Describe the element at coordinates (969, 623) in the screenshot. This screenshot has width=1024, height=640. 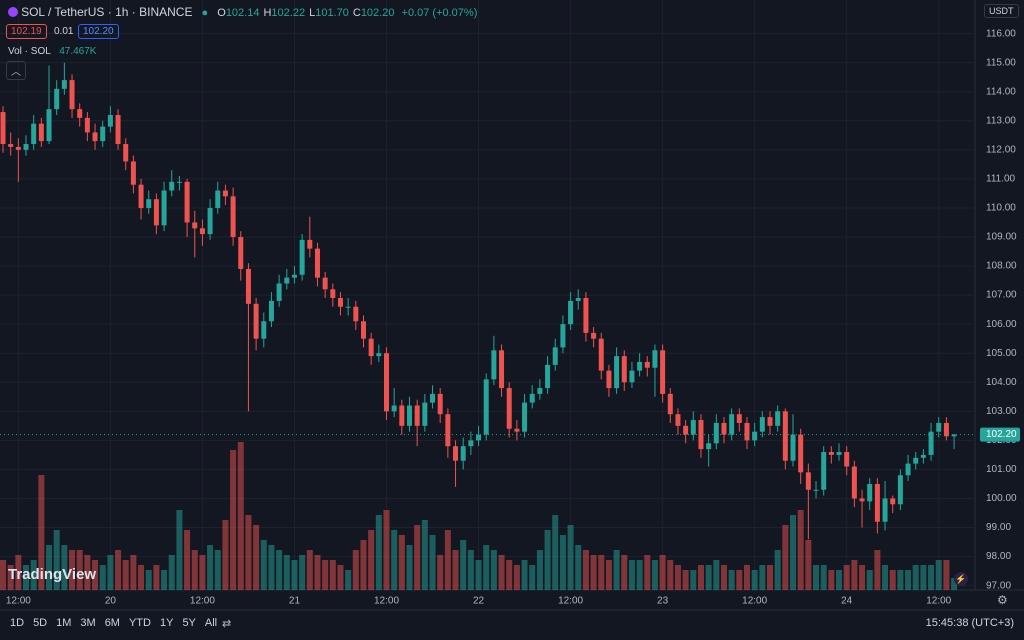
I see `clock: 15:45:38 (UTC+3)` at that location.